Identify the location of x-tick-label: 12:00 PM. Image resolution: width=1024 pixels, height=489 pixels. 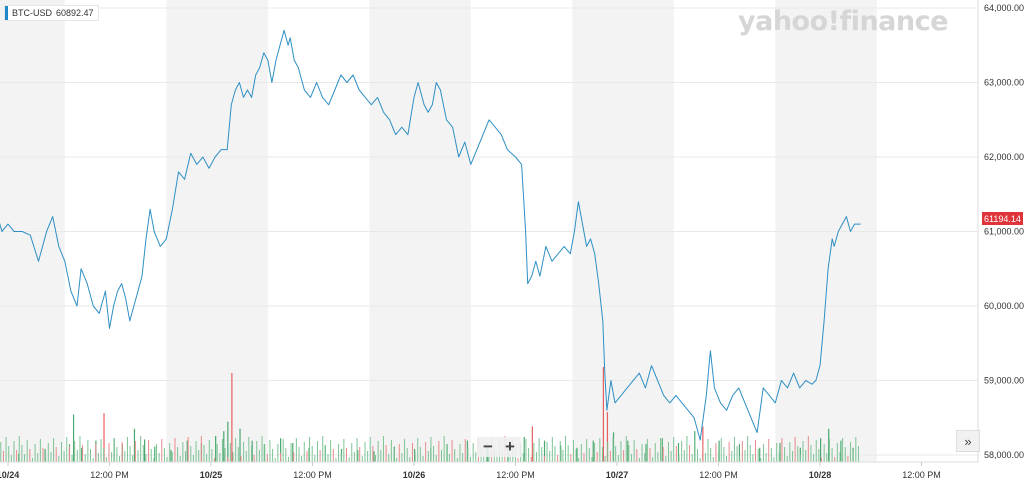
(921, 475).